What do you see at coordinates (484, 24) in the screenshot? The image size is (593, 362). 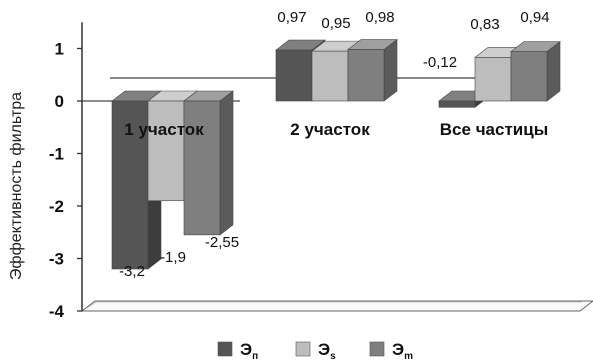 I see `data-label: 0,83` at bounding box center [484, 24].